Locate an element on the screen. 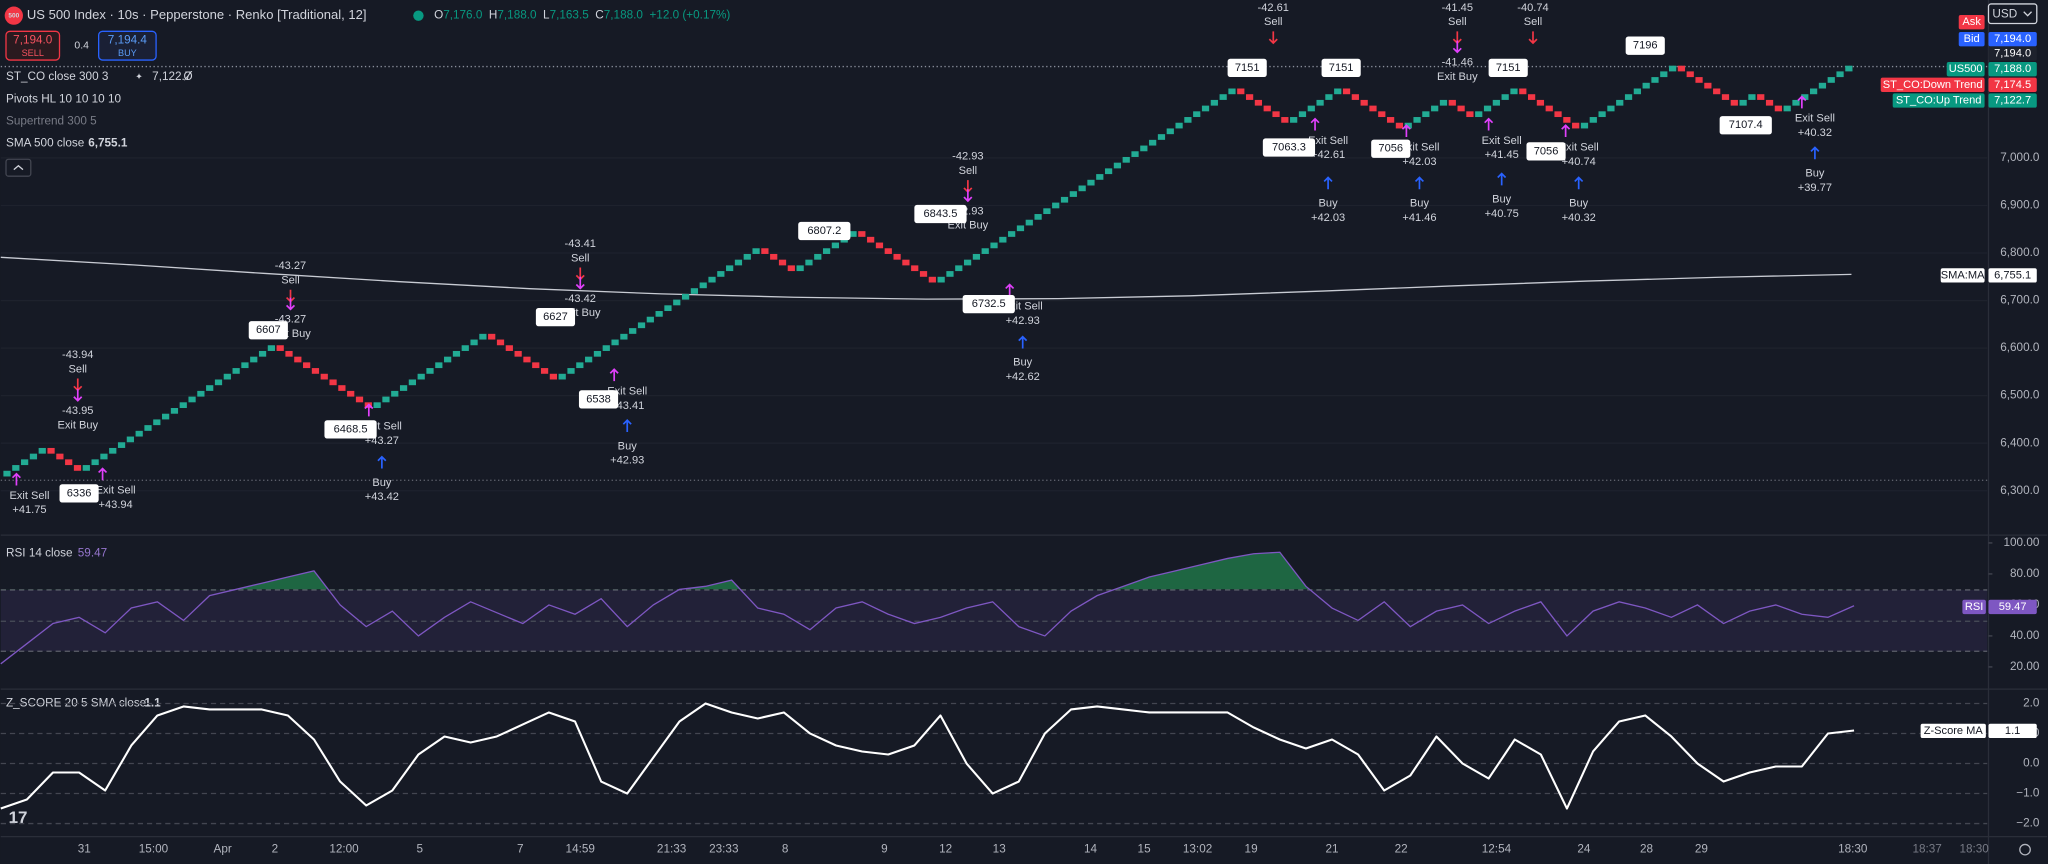 Image resolution: width=2048 pixels, height=864 pixels. sell-button is located at coordinates (33, 45).